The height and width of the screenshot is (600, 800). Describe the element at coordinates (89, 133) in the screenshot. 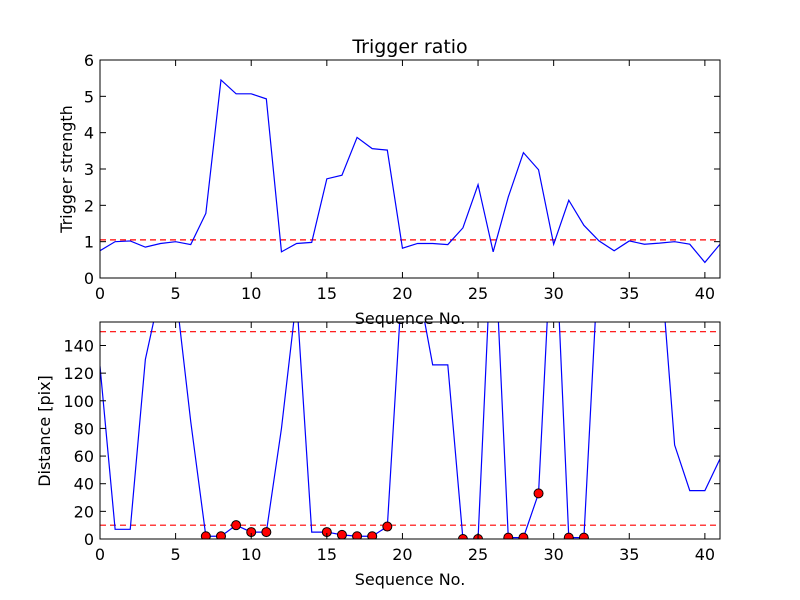

I see `y-tick-label: 4` at that location.